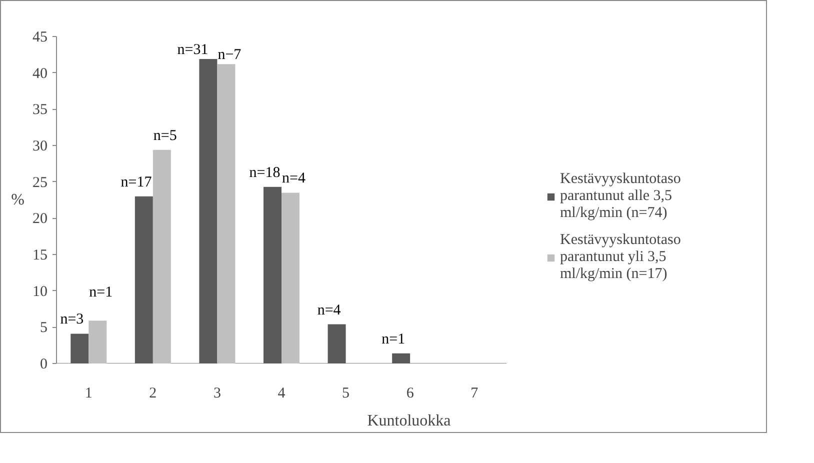 Image resolution: width=814 pixels, height=463 pixels. Describe the element at coordinates (40, 38) in the screenshot. I see `y-tick-label: 45` at that location.